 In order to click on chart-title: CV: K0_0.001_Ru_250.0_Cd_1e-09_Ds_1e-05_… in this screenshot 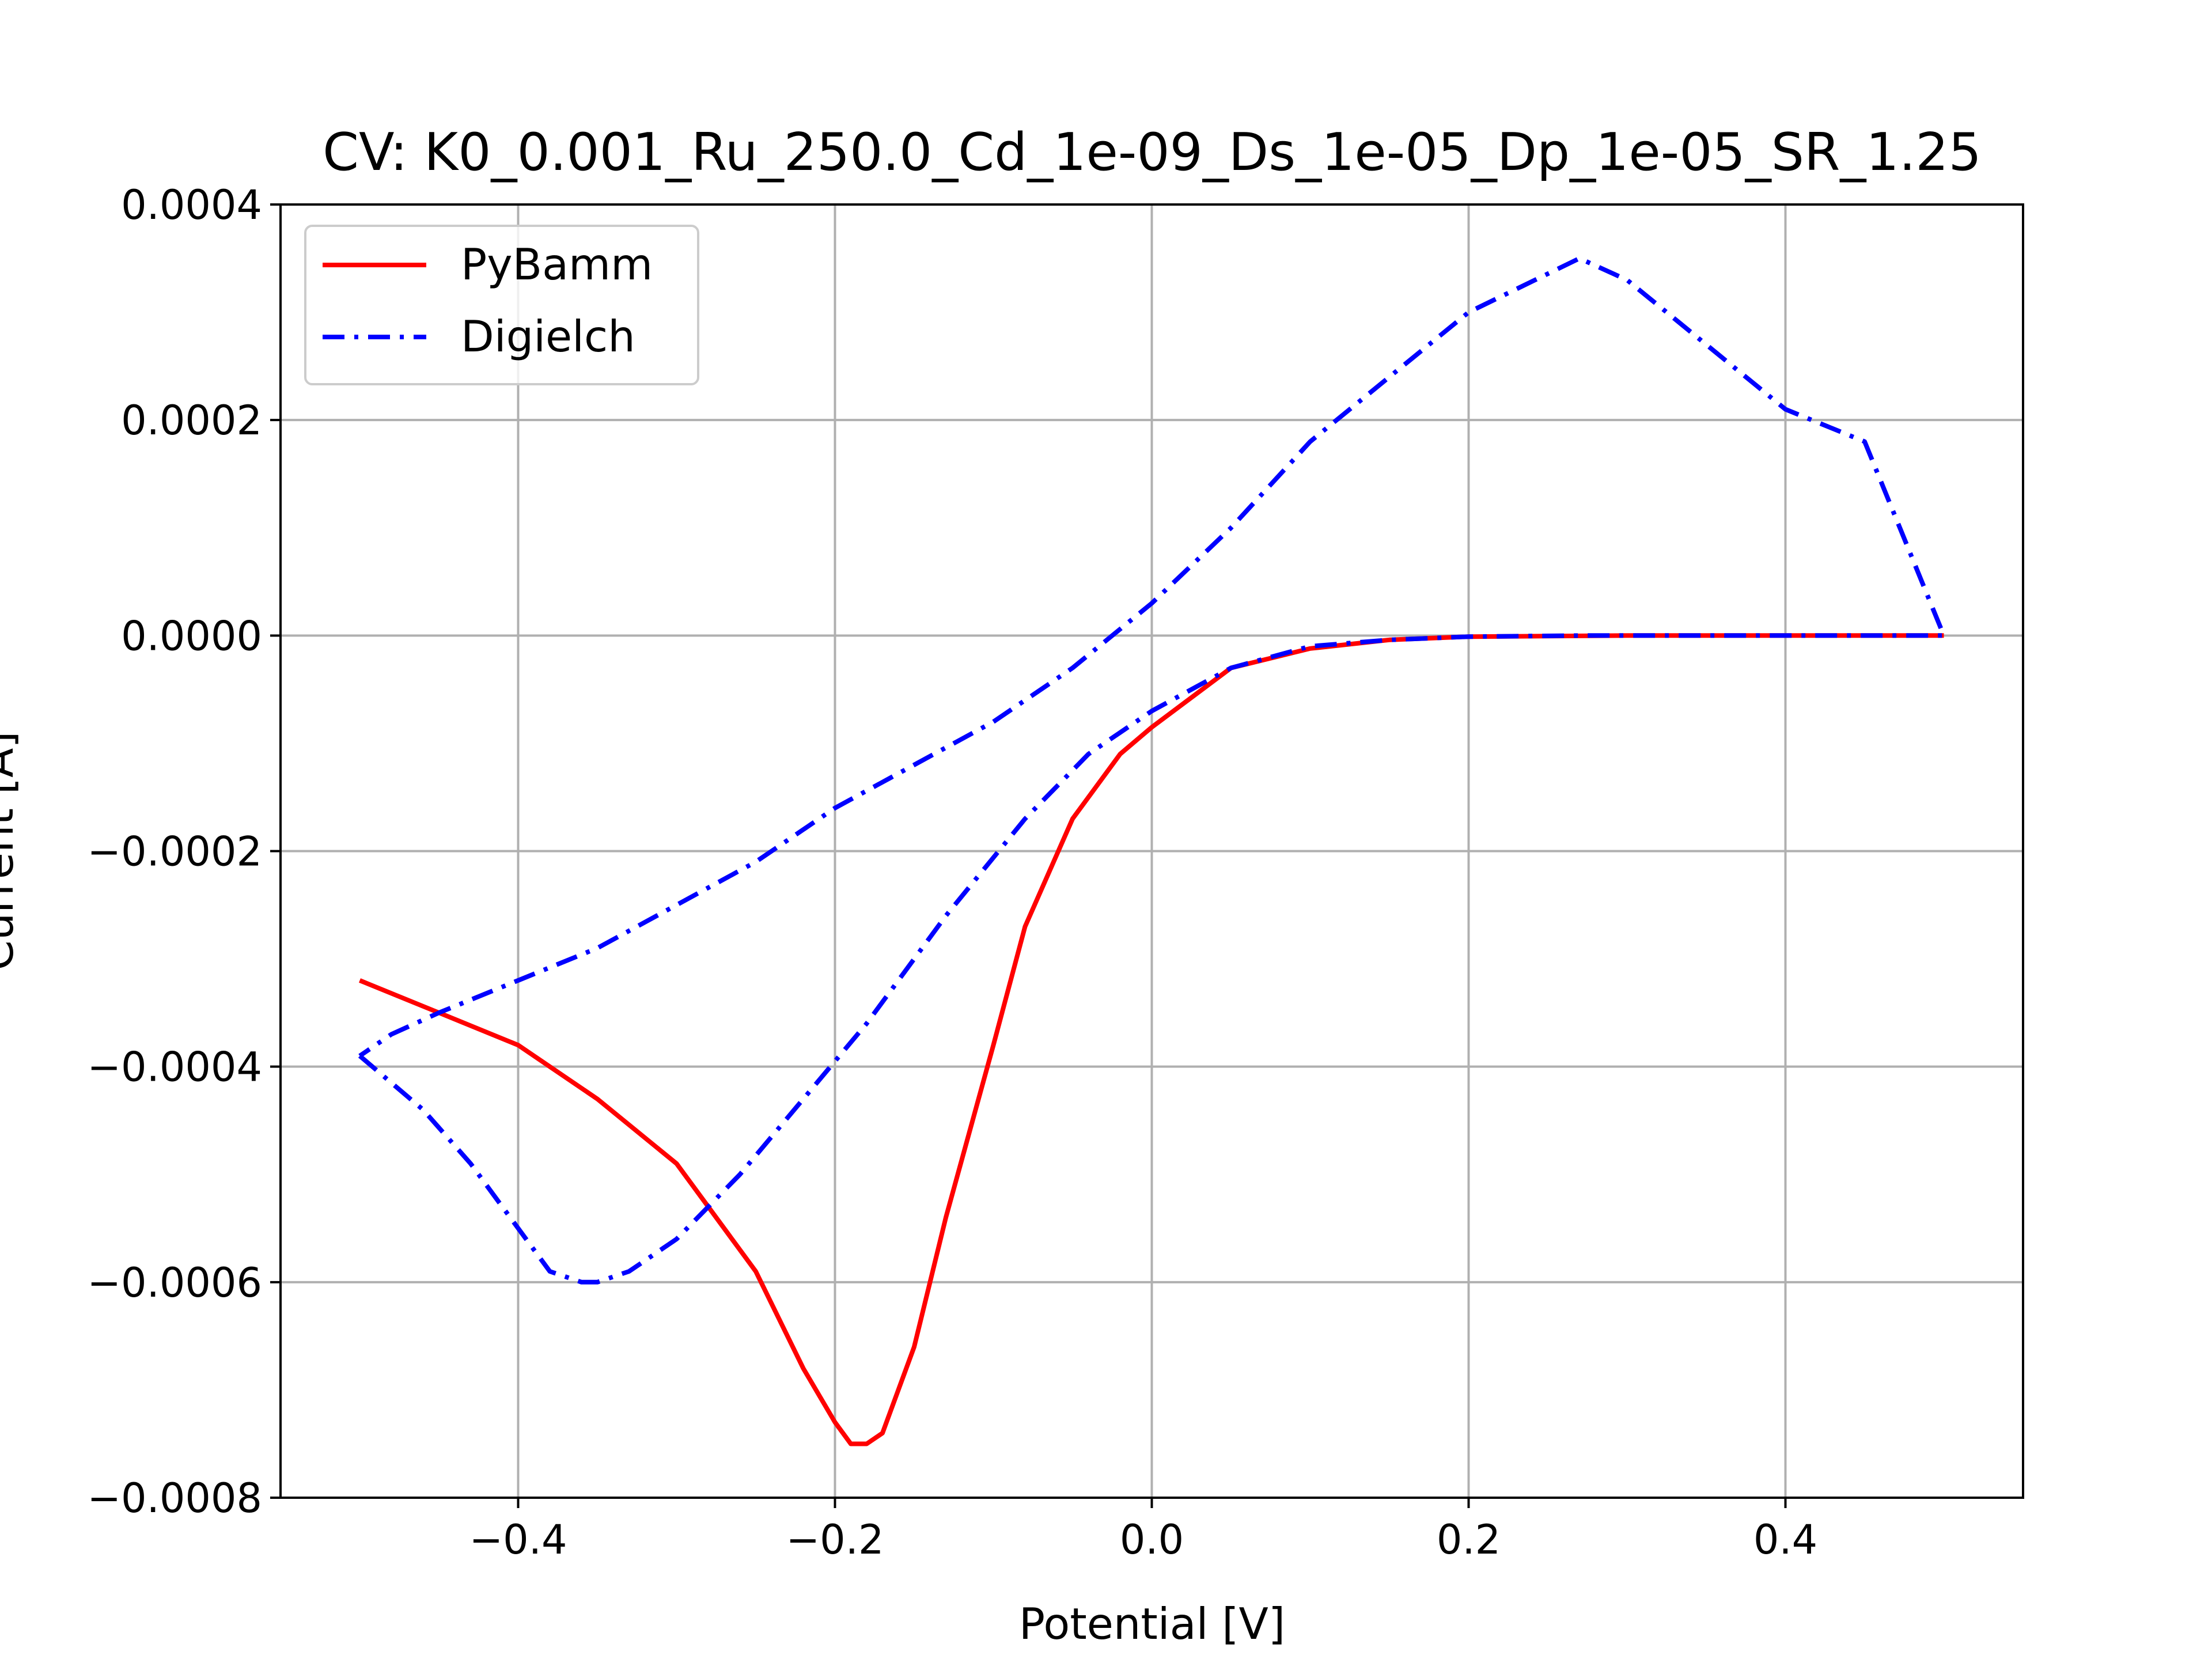, I will do `click(1152, 152)`.